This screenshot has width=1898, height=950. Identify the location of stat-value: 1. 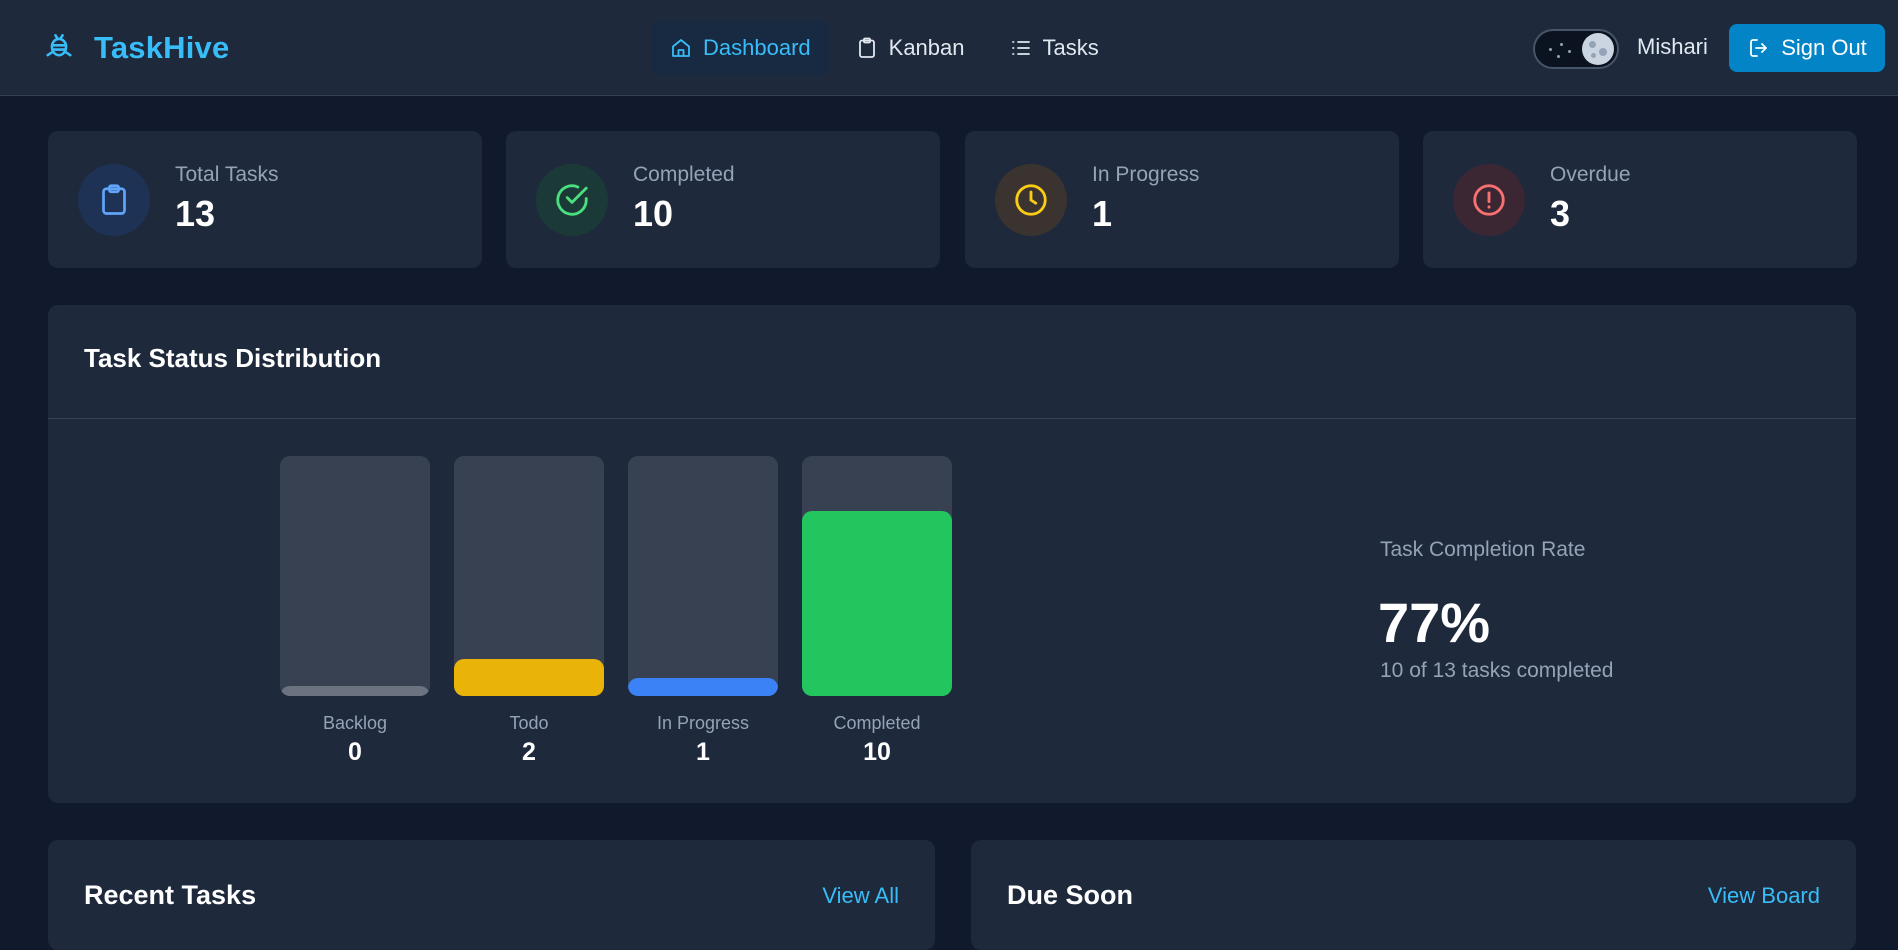
(1102, 213).